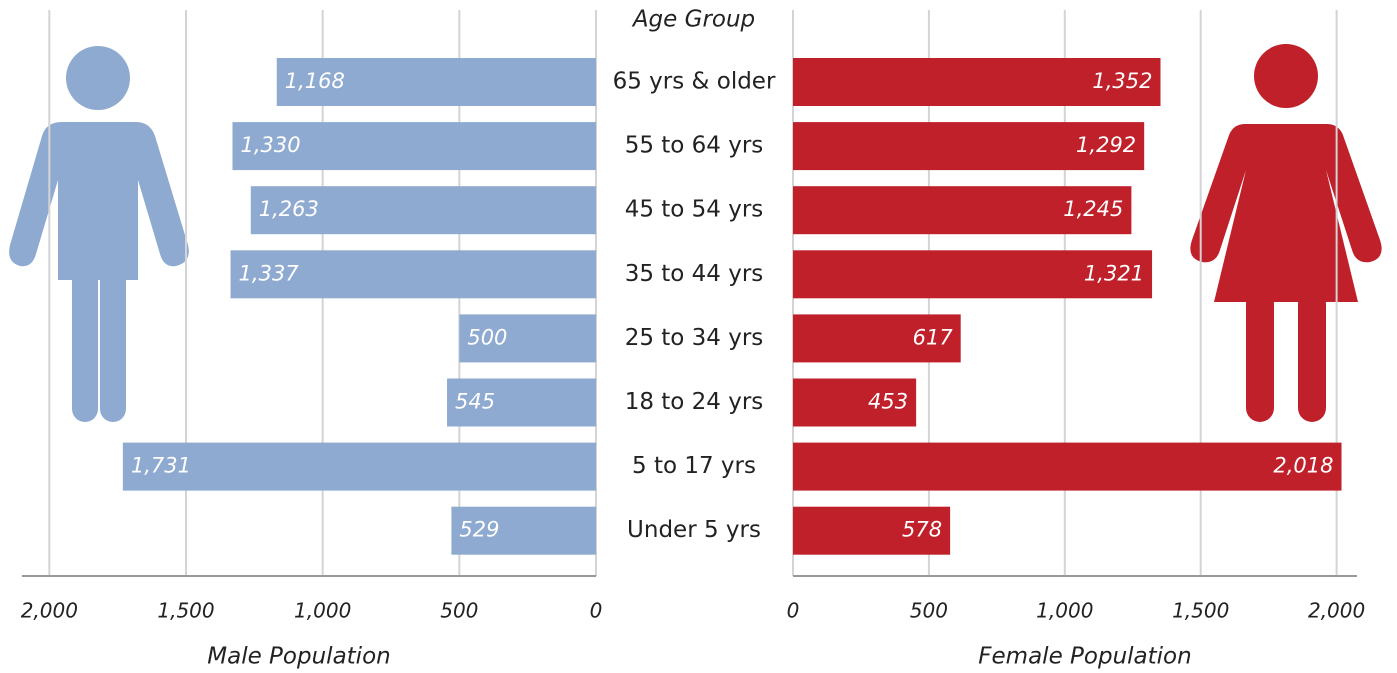  What do you see at coordinates (694, 530) in the screenshot?
I see `category-label: Under 5 yrs` at bounding box center [694, 530].